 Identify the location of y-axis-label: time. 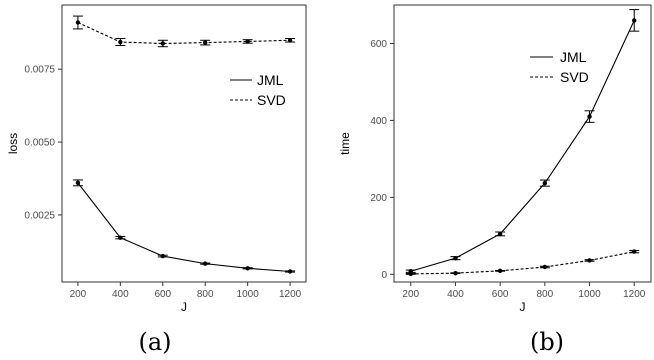
(345, 143).